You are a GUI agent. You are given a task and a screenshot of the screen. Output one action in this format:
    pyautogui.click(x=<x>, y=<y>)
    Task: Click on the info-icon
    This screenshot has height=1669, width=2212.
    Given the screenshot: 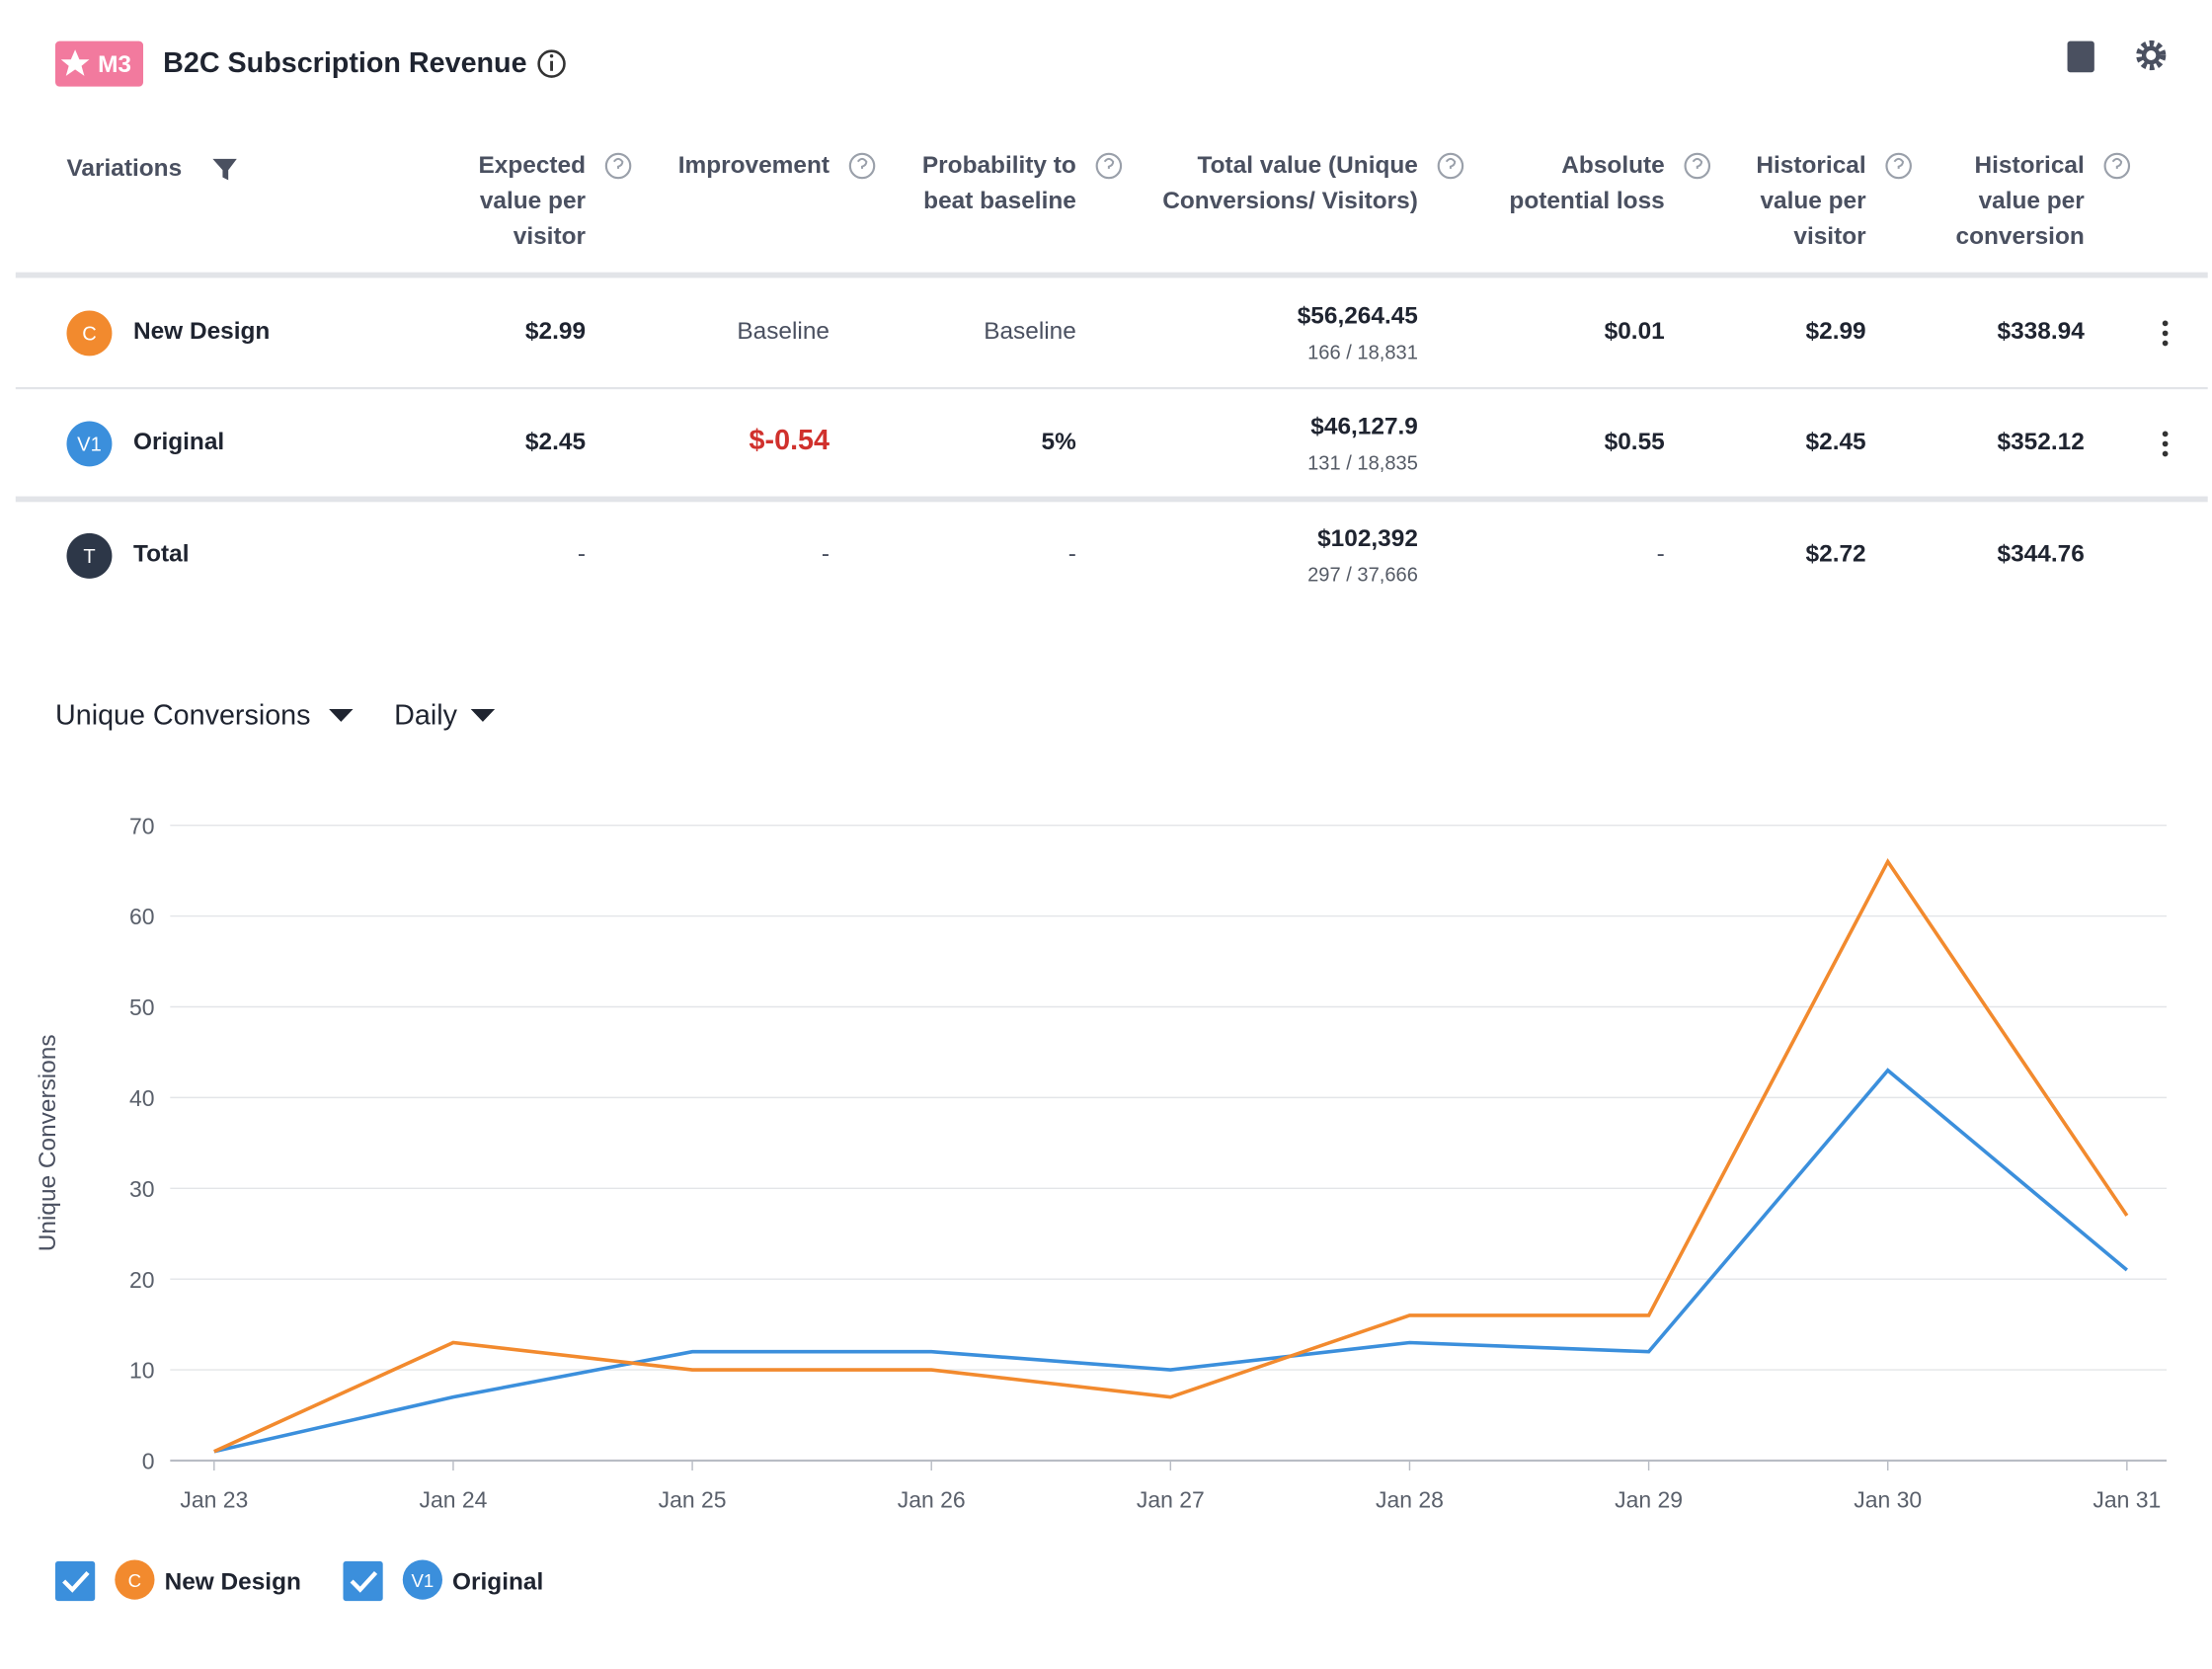 What is the action you would take?
    pyautogui.click(x=552, y=63)
    